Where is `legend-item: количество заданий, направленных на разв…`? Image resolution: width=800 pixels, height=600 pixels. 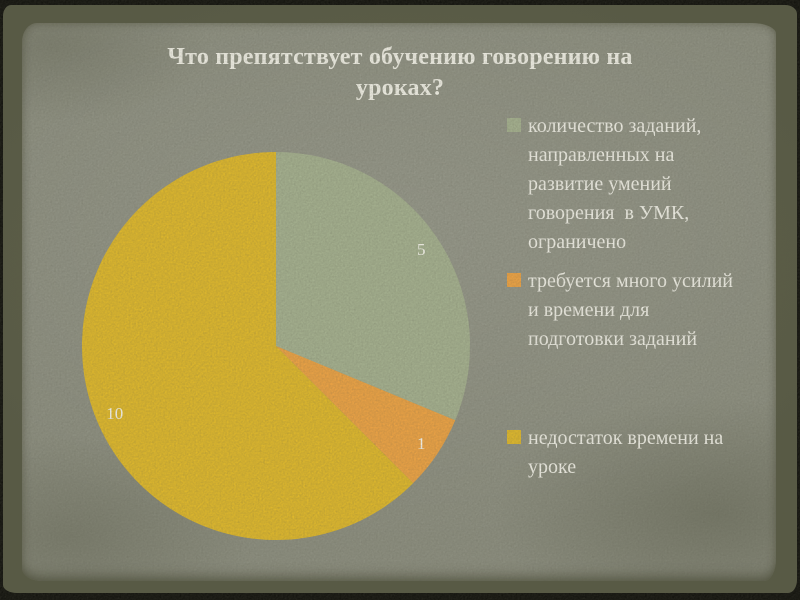 legend-item: количество заданий, направленных на разв… is located at coordinates (620, 184).